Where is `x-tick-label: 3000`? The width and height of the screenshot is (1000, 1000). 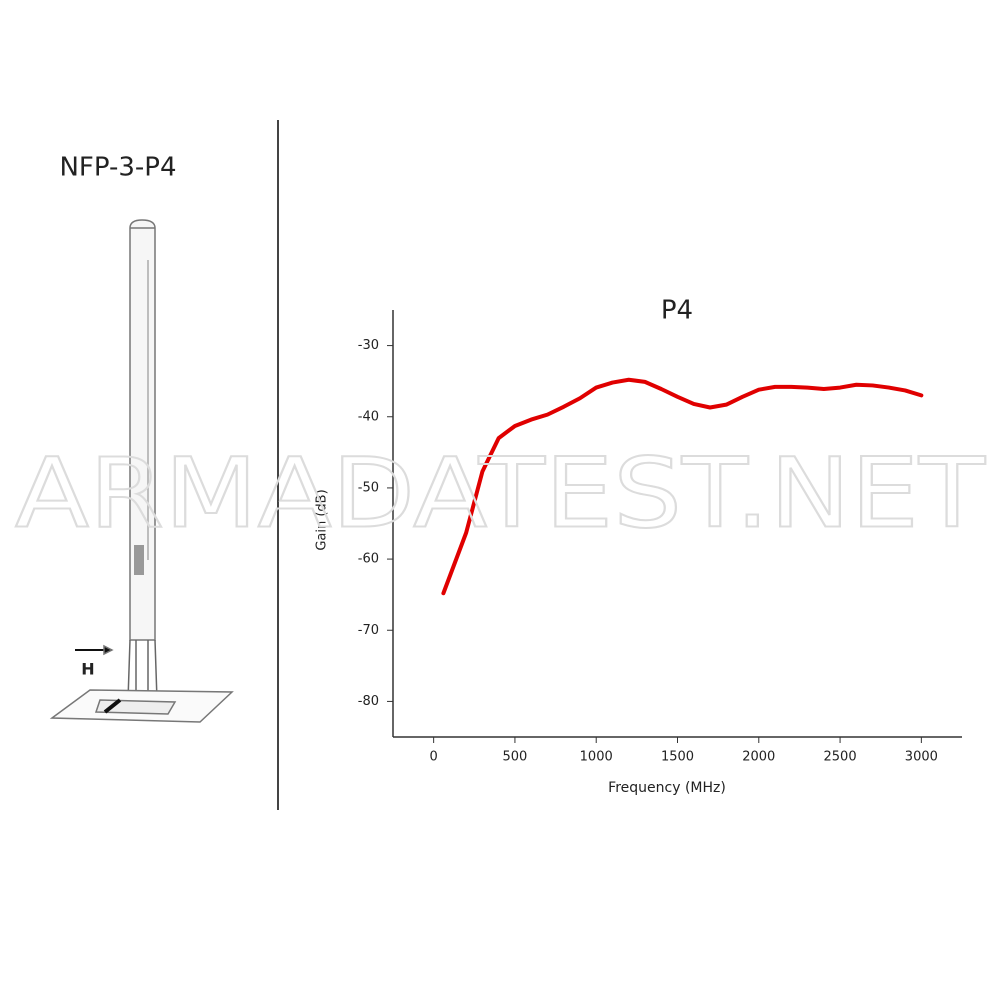 x-tick-label: 3000 is located at coordinates (921, 757).